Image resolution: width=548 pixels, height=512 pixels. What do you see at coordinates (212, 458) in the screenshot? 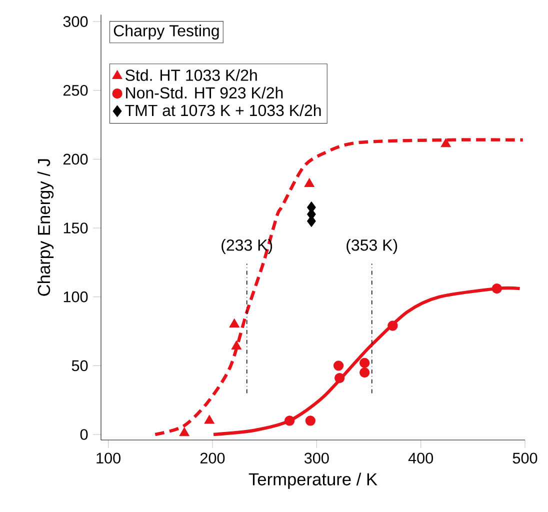
I see `x-tick-label: 200` at bounding box center [212, 458].